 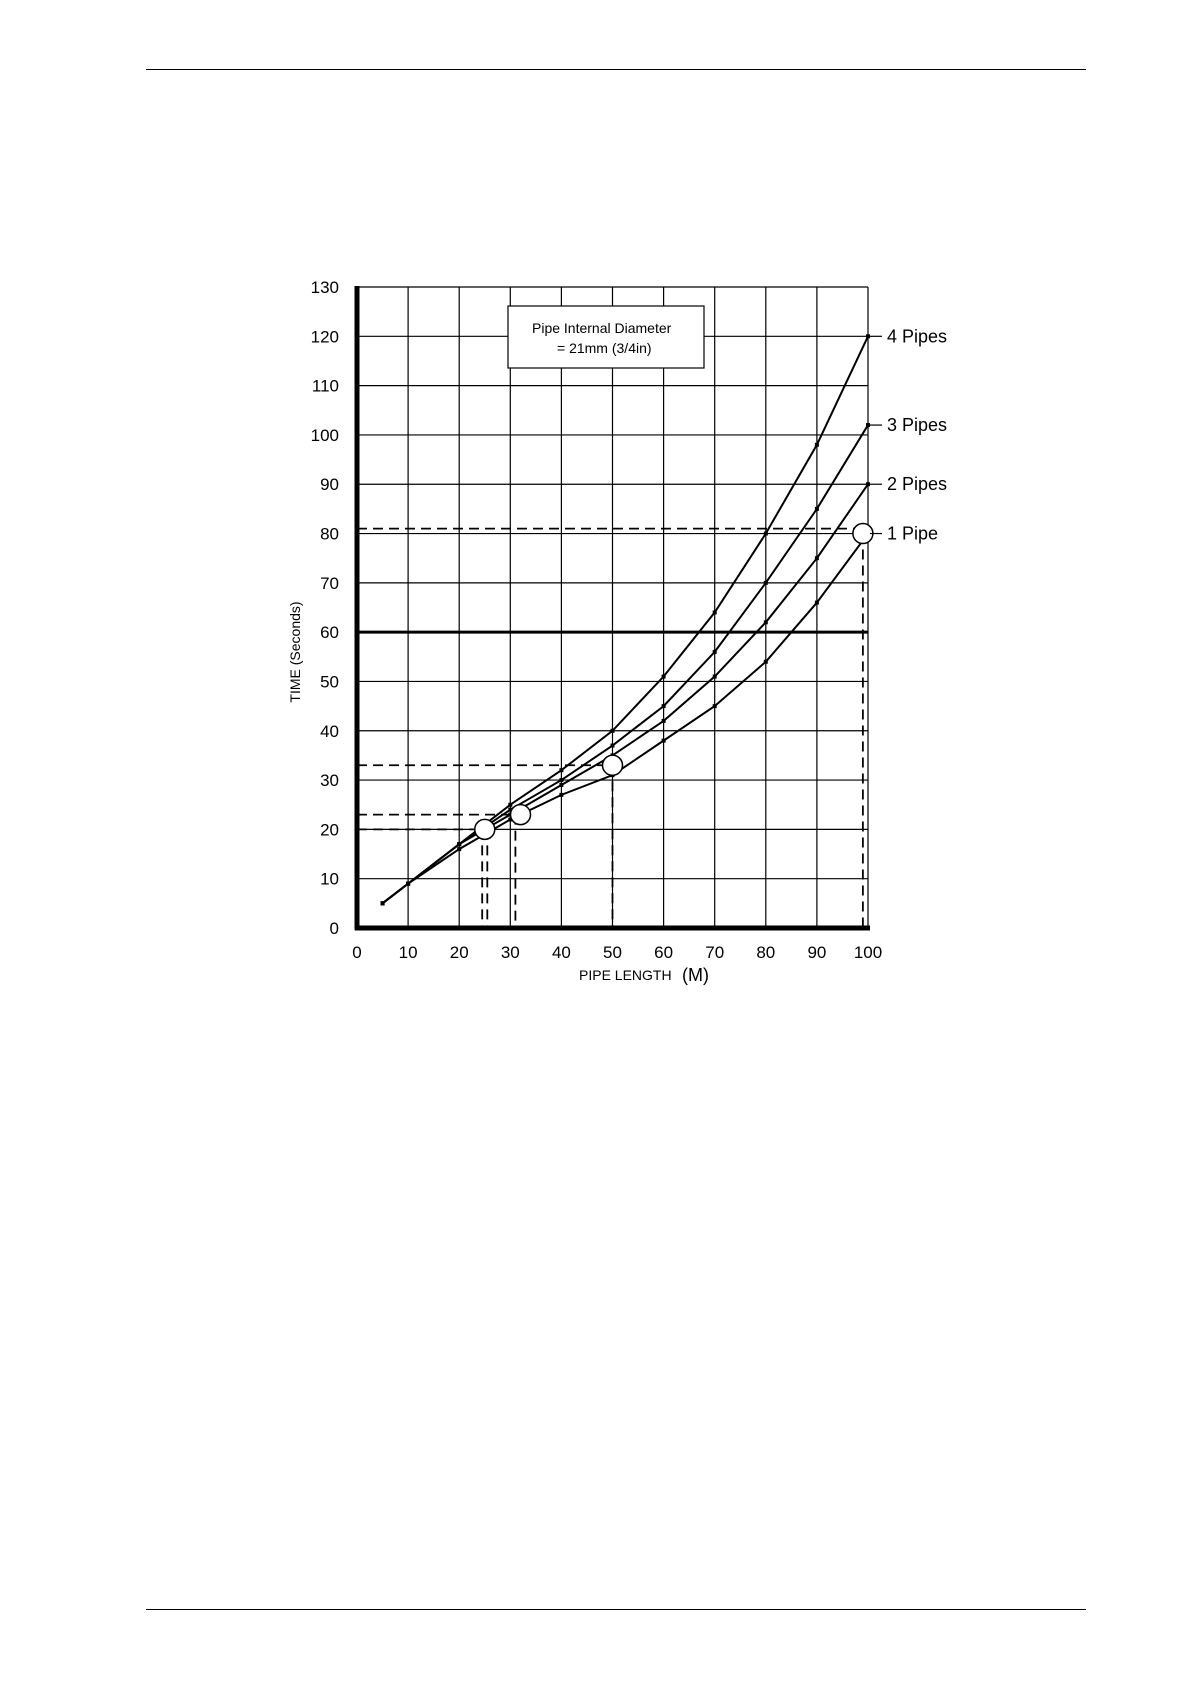 I want to click on annotation-box: Pipe Internal Diameter = 21mm (3/4in), so click(x=606, y=337).